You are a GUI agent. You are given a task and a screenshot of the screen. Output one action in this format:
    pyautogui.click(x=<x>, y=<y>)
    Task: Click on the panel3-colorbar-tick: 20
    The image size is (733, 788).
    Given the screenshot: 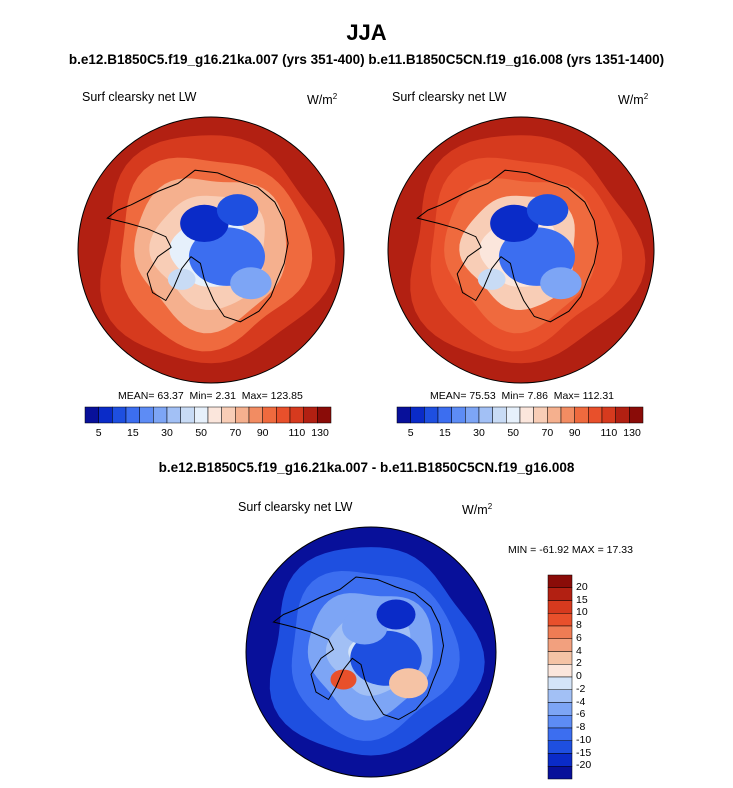 What is the action you would take?
    pyautogui.click(x=582, y=586)
    